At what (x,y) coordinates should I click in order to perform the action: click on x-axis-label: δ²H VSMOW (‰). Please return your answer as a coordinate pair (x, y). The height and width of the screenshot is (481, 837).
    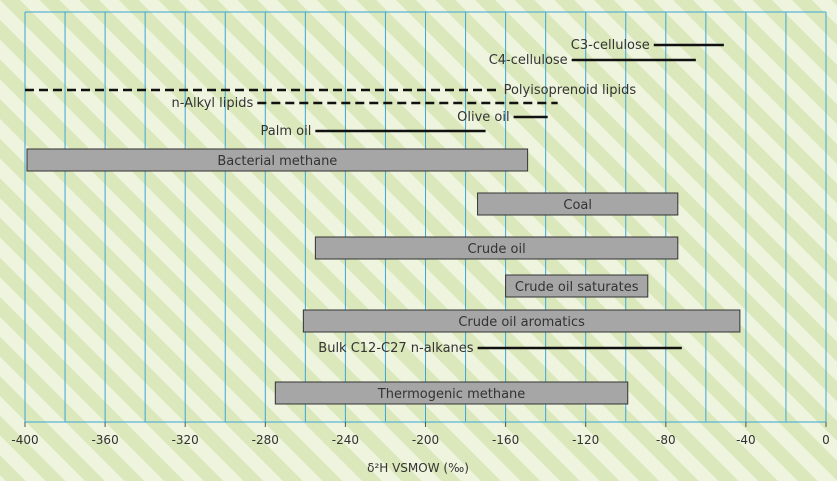
    Looking at the image, I should click on (418, 468).